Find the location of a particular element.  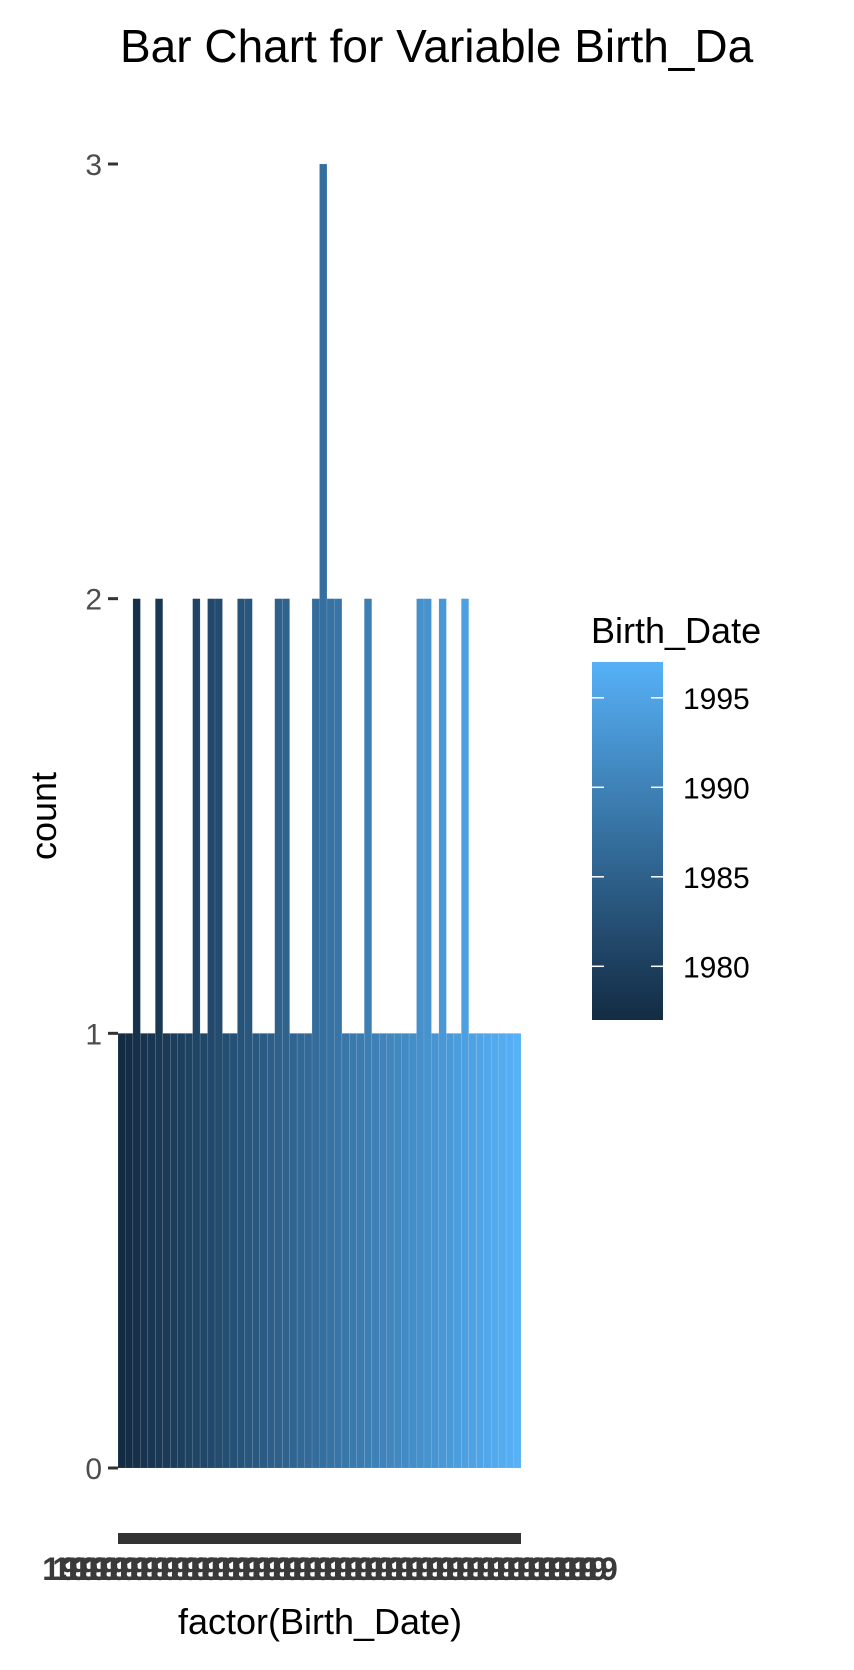

y-tick-label: 2 is located at coordinates (93, 600).